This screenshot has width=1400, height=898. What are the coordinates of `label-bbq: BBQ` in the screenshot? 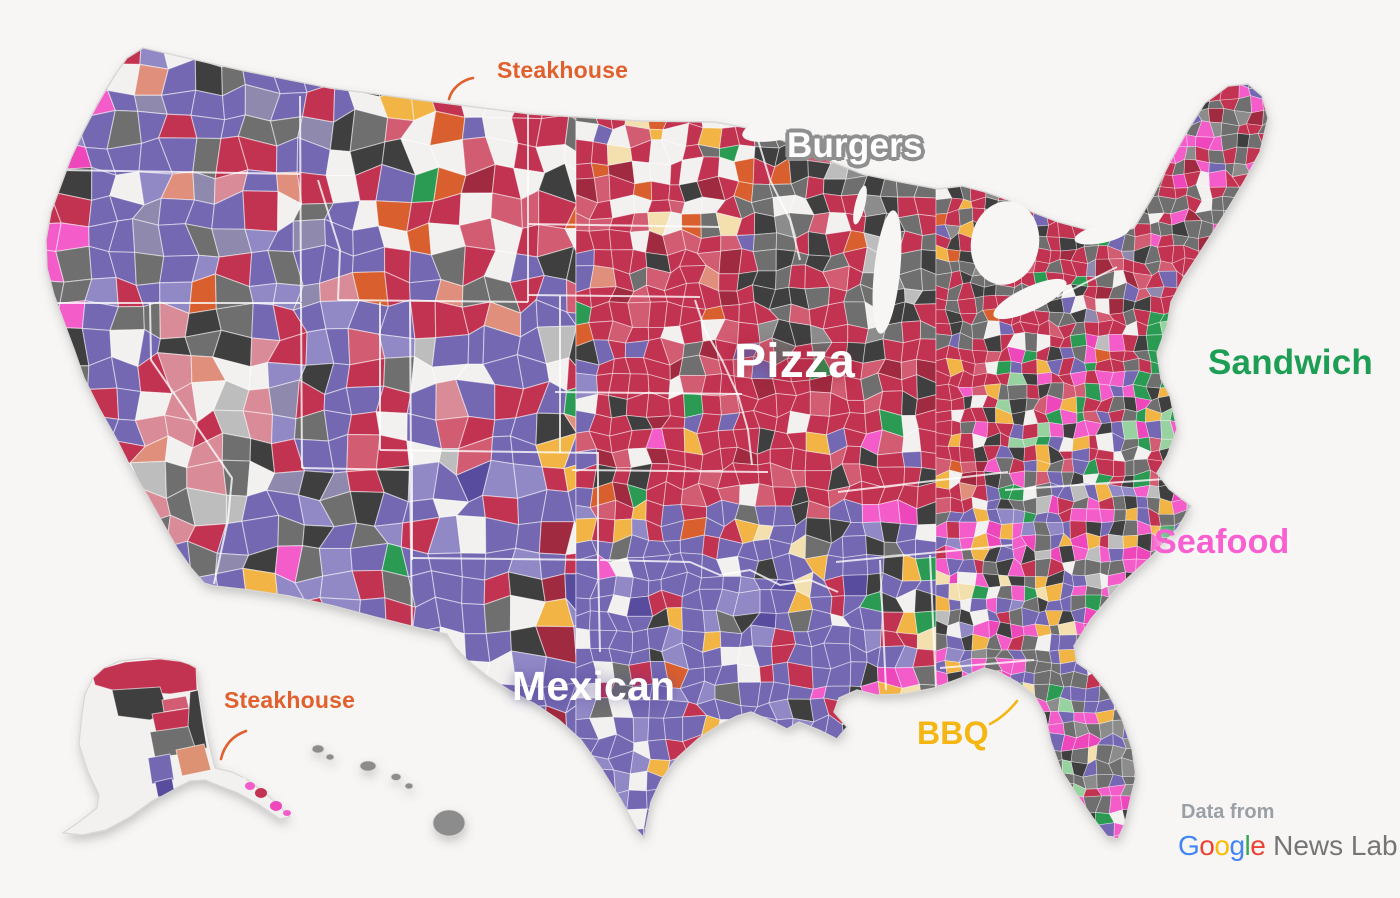 It's located at (953, 733).